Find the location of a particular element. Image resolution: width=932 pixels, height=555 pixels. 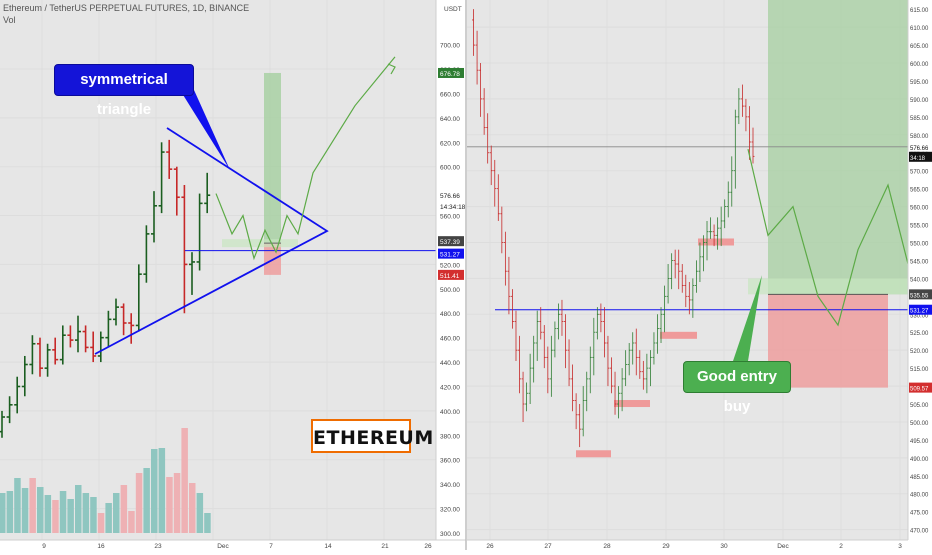

right-badge-last: 576.66 is located at coordinates (919, 149).